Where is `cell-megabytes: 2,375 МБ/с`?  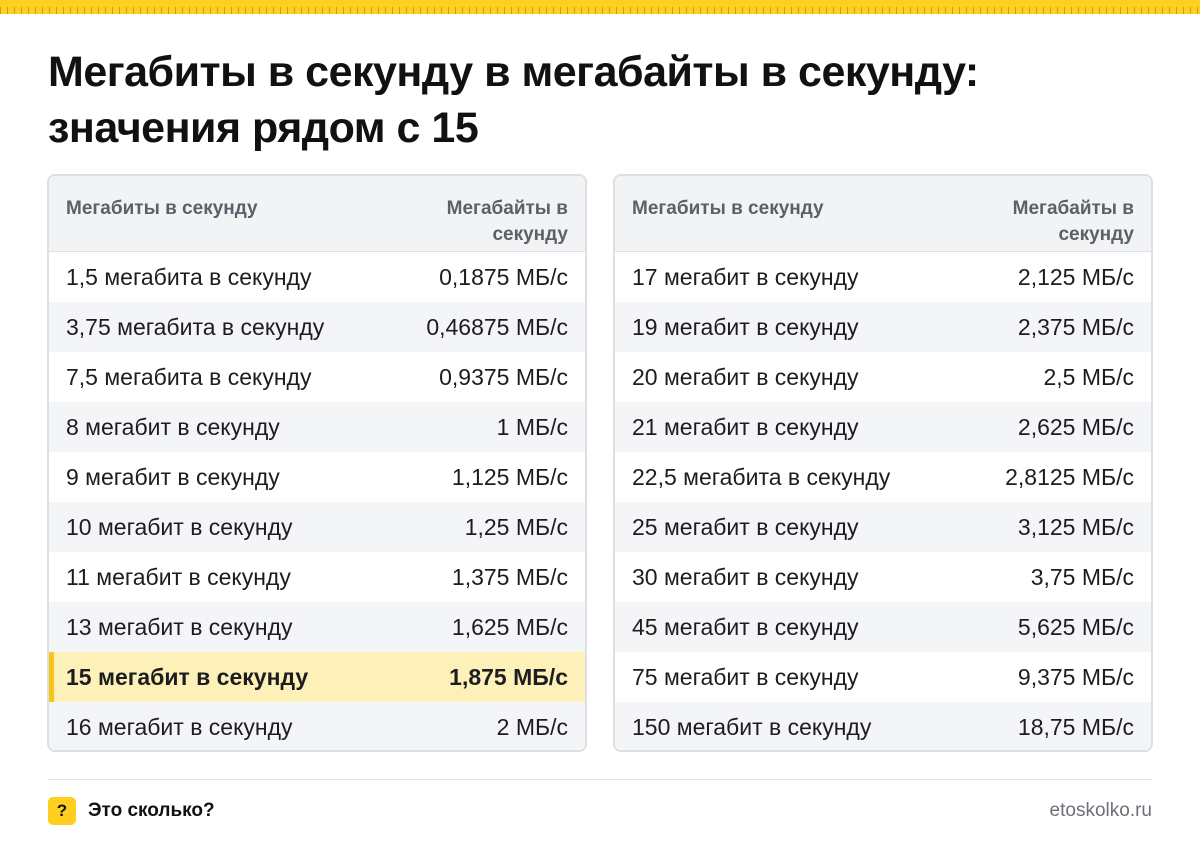
cell-megabytes: 2,375 МБ/с is located at coordinates (1075, 326).